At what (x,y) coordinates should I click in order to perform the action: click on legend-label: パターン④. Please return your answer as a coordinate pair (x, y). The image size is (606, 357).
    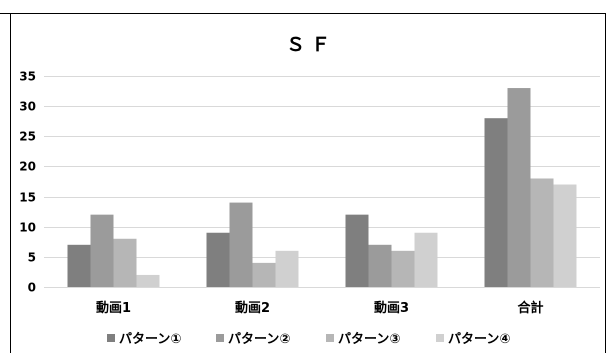
    Looking at the image, I should click on (479, 339).